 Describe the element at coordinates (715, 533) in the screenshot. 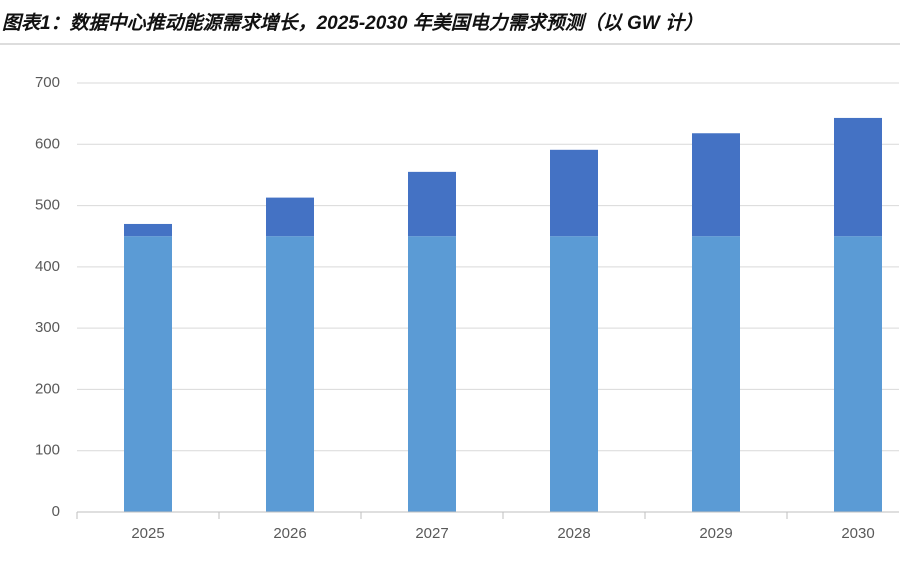

I see `x-tick-label: 2029` at that location.